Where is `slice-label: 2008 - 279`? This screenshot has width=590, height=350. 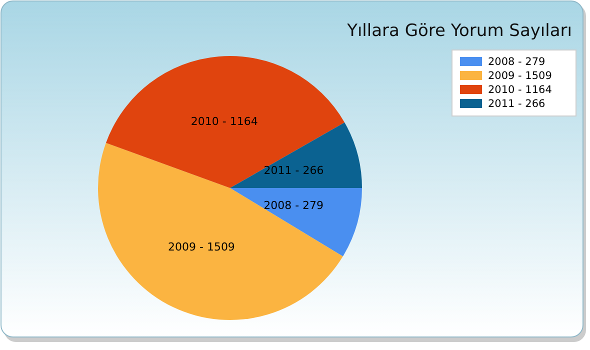 slice-label: 2008 - 279 is located at coordinates (294, 205).